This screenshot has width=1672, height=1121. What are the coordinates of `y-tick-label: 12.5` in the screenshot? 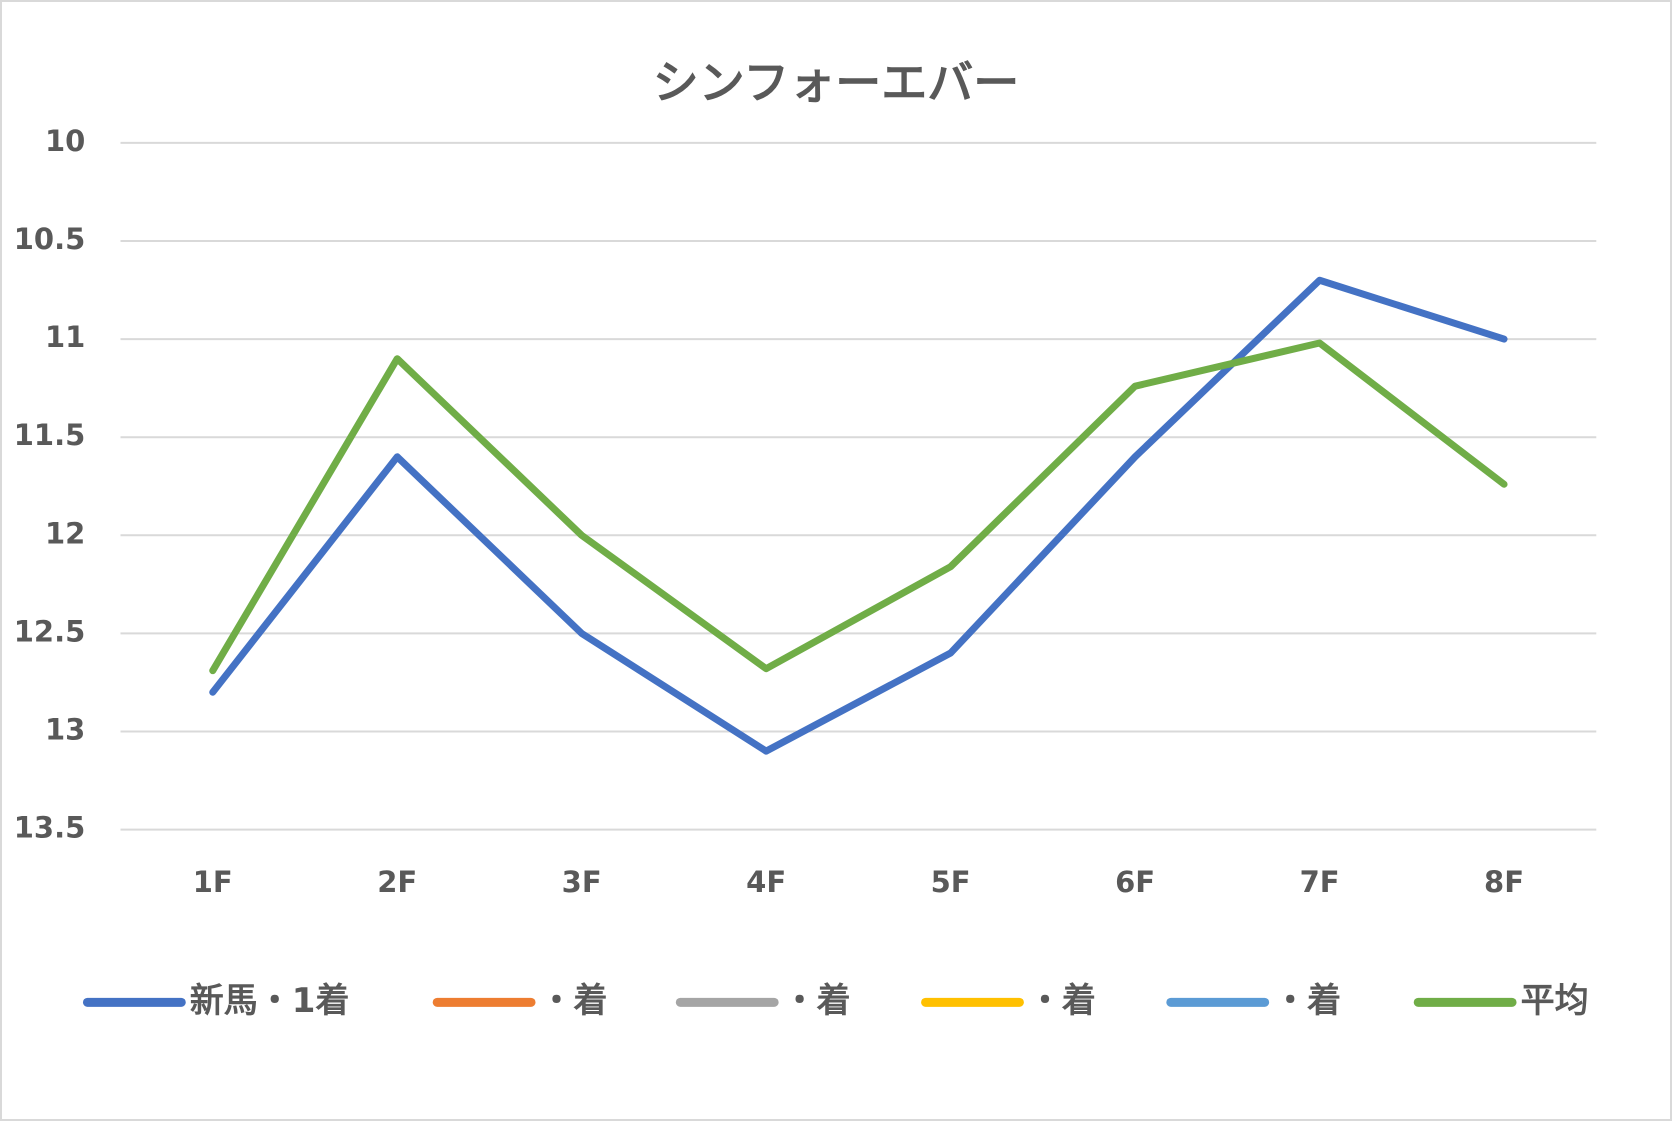 It's located at (50, 631).